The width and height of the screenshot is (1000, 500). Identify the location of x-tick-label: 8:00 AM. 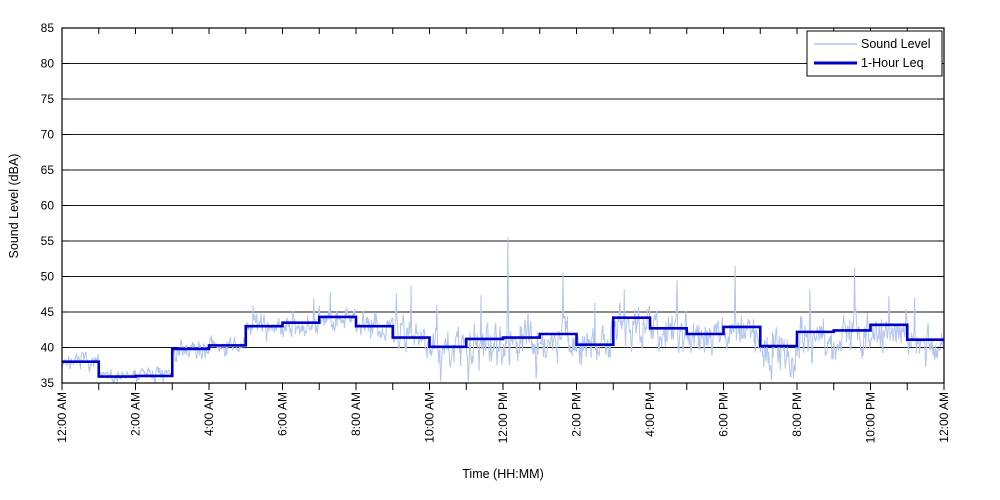
(356, 414).